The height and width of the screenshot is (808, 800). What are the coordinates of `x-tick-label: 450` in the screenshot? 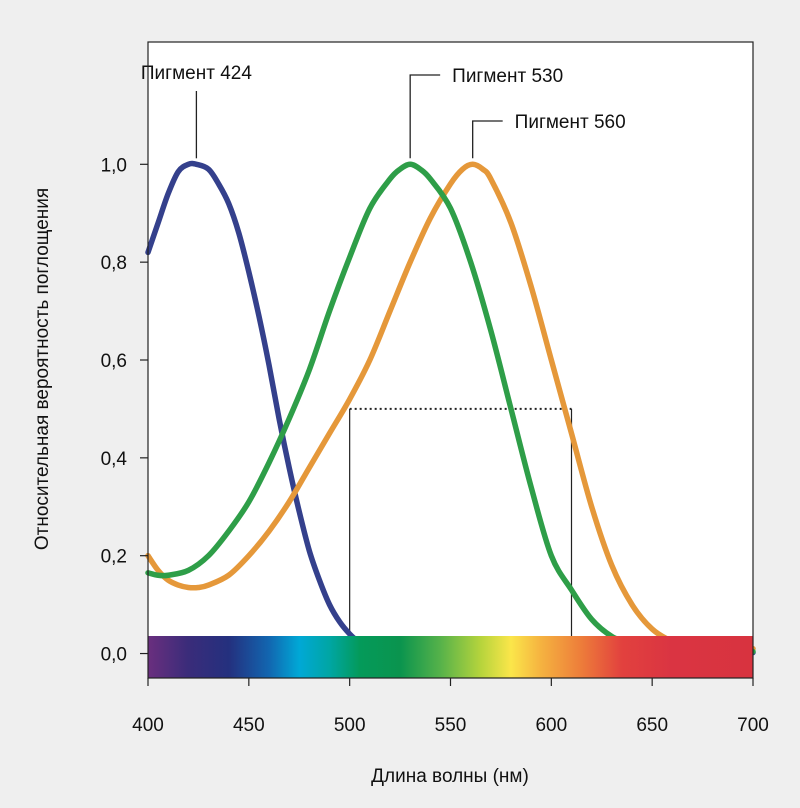 It's located at (249, 725).